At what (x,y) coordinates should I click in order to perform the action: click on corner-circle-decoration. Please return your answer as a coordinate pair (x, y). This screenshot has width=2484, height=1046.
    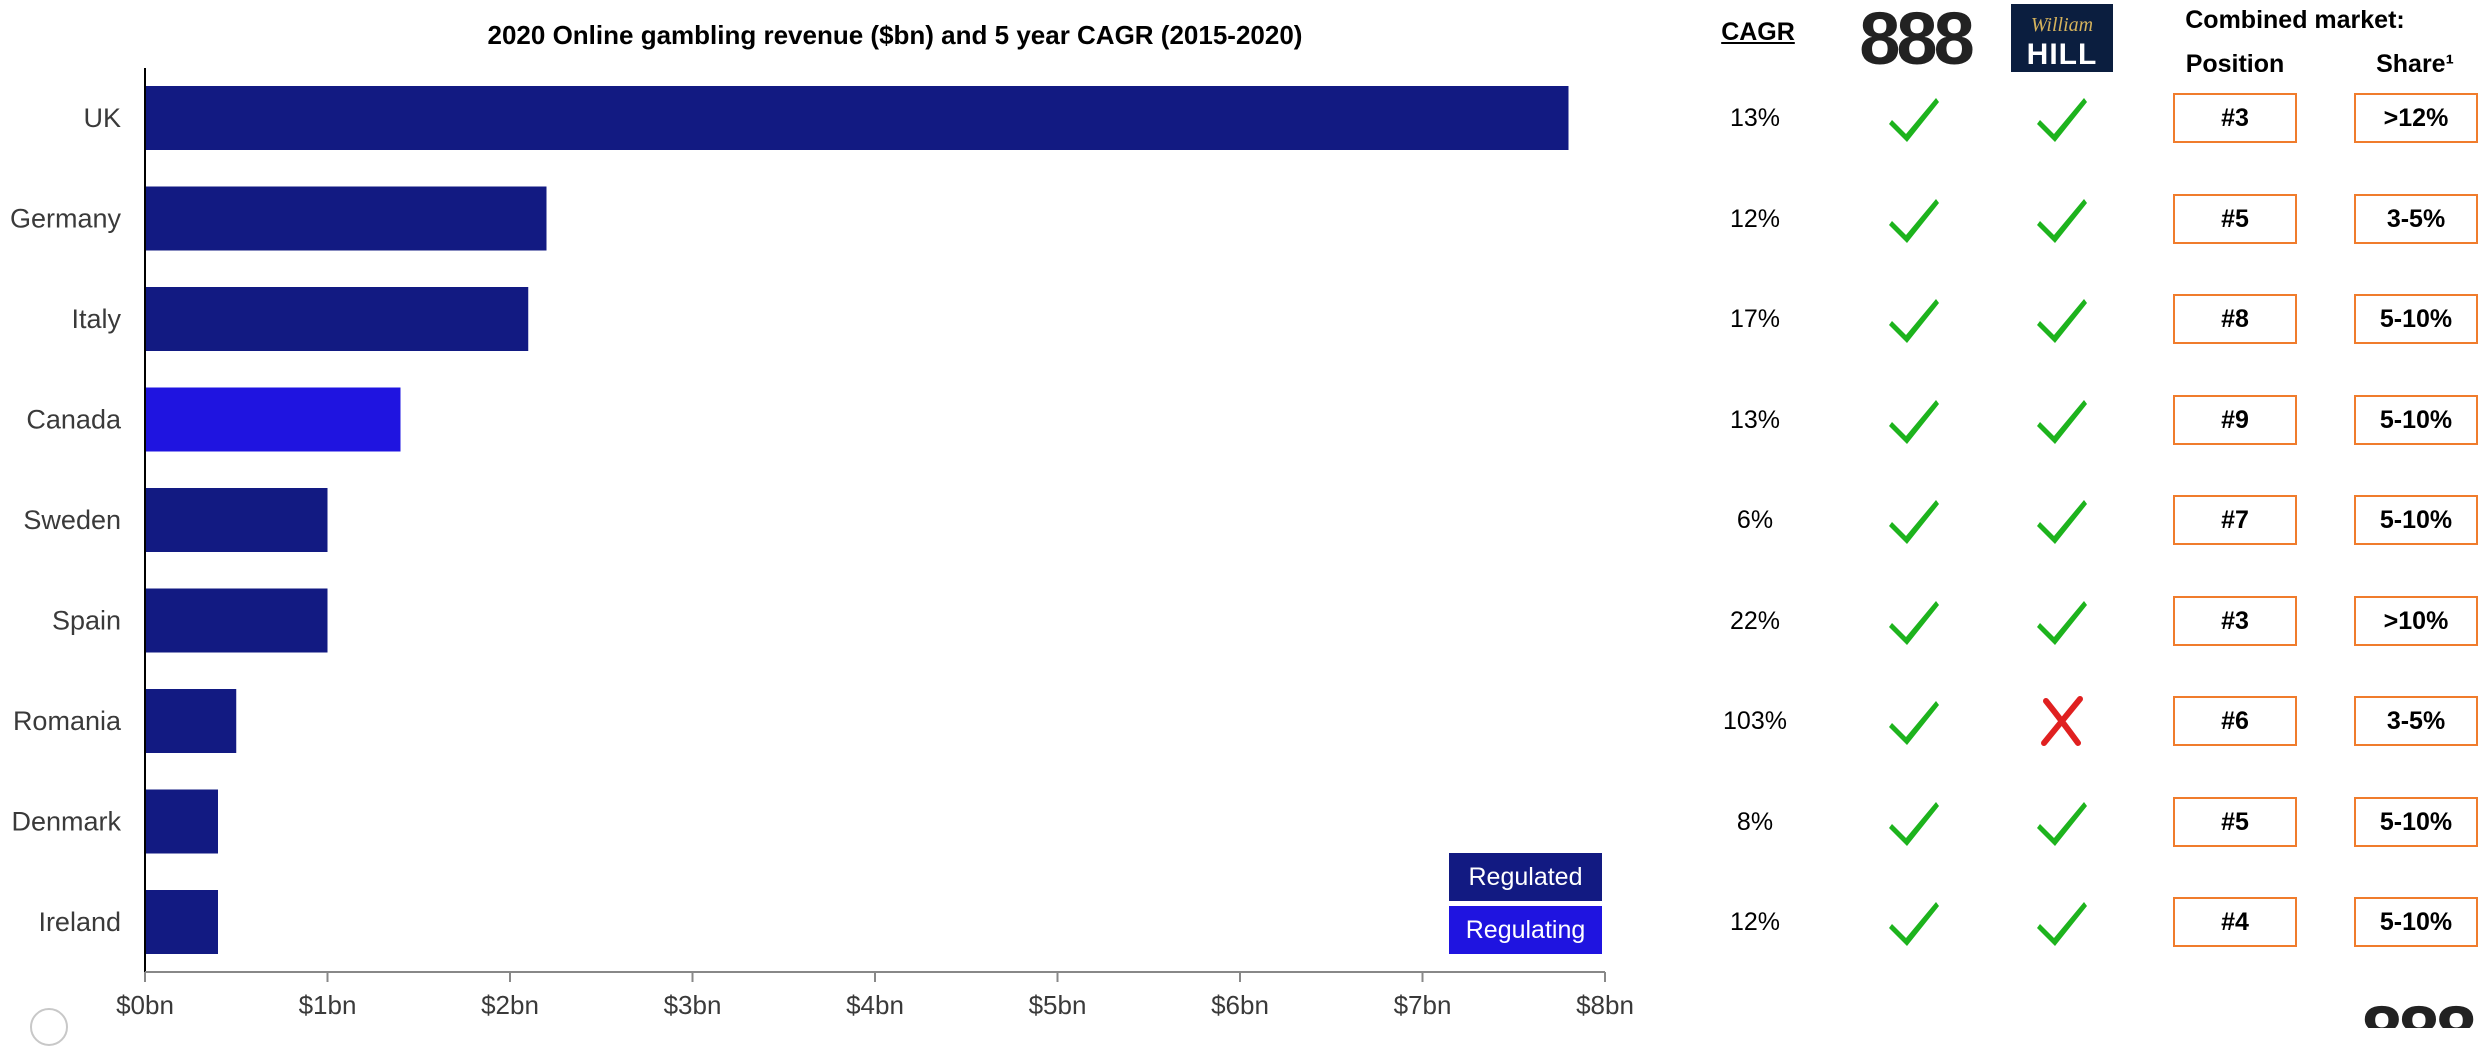
    Looking at the image, I should click on (49, 1027).